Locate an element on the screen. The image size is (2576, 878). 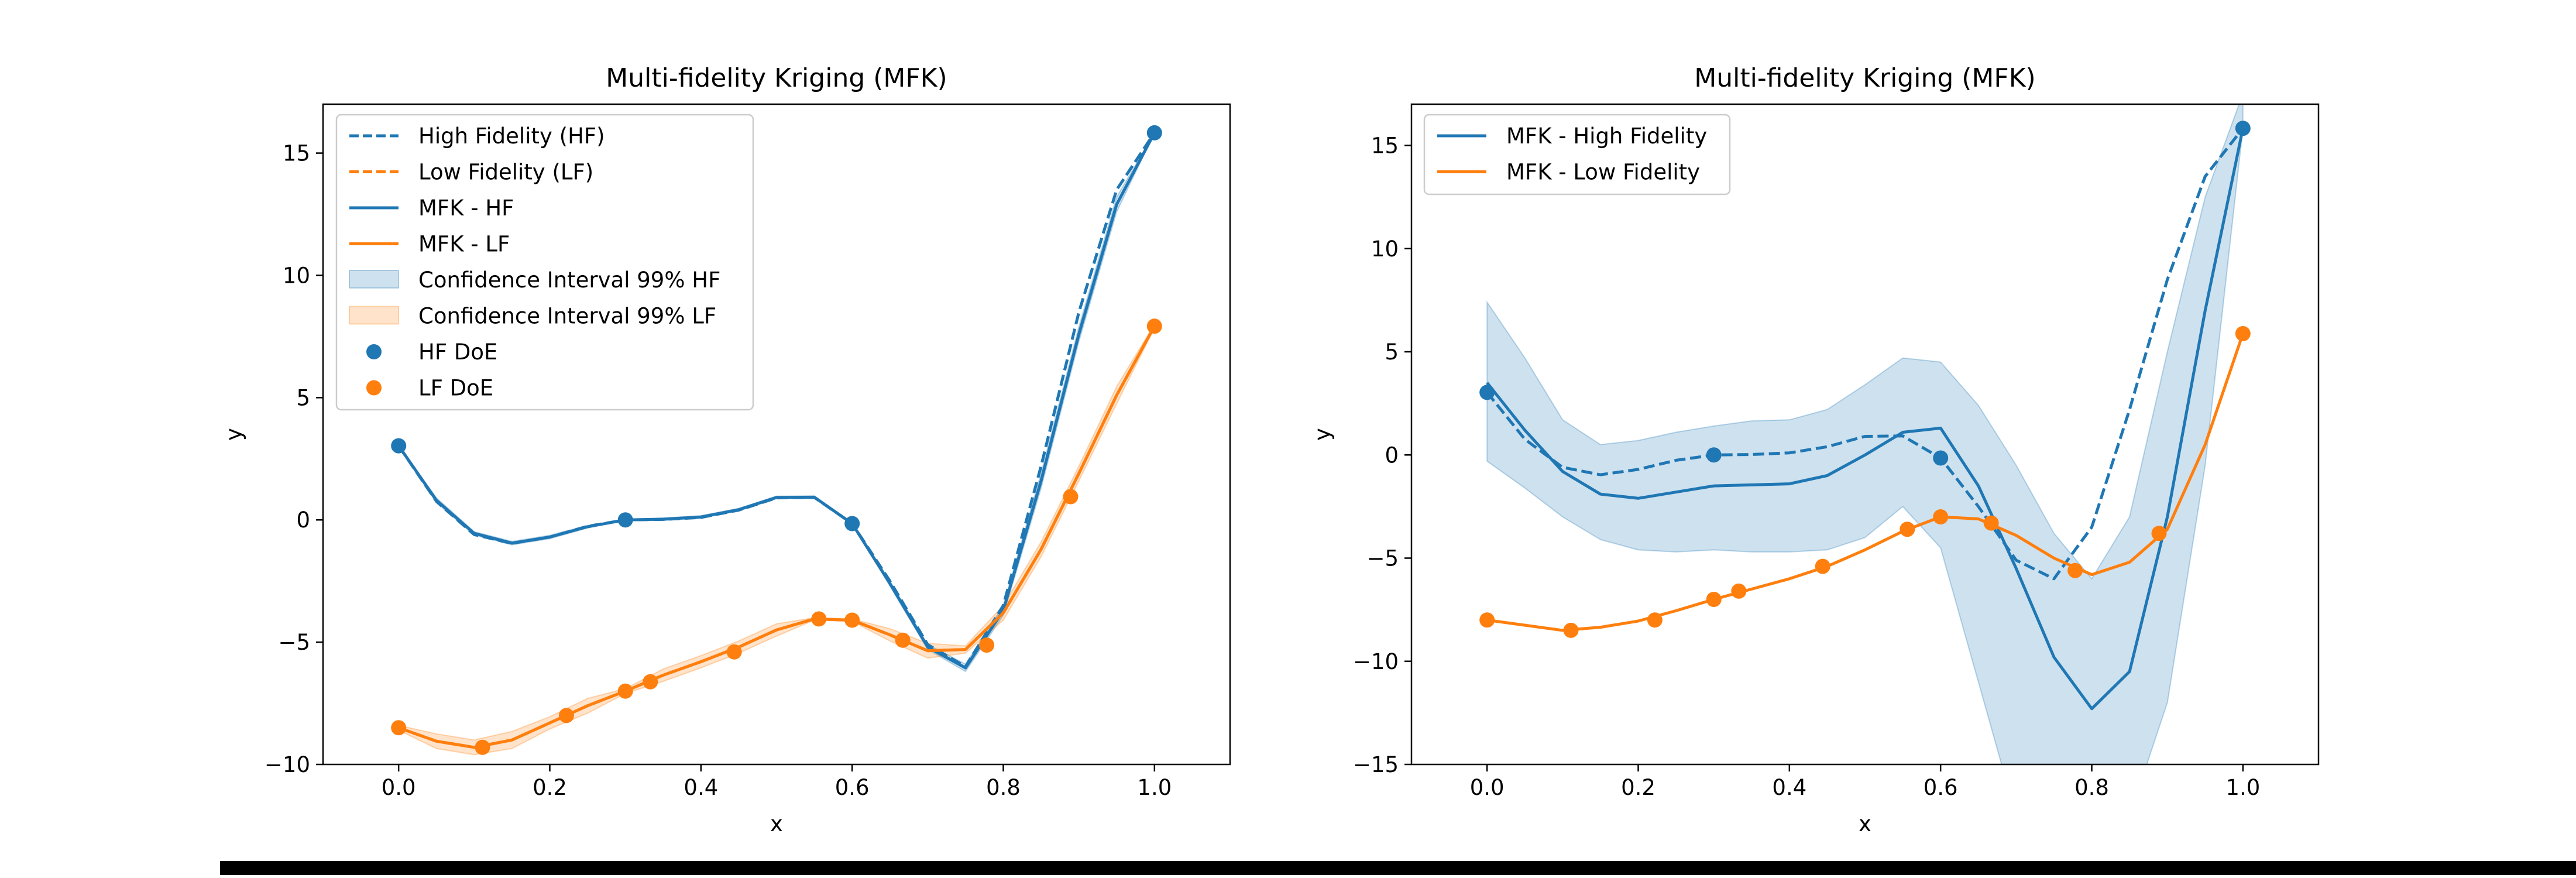
legend-label: Confidence Interval 99% HF is located at coordinates (569, 280).